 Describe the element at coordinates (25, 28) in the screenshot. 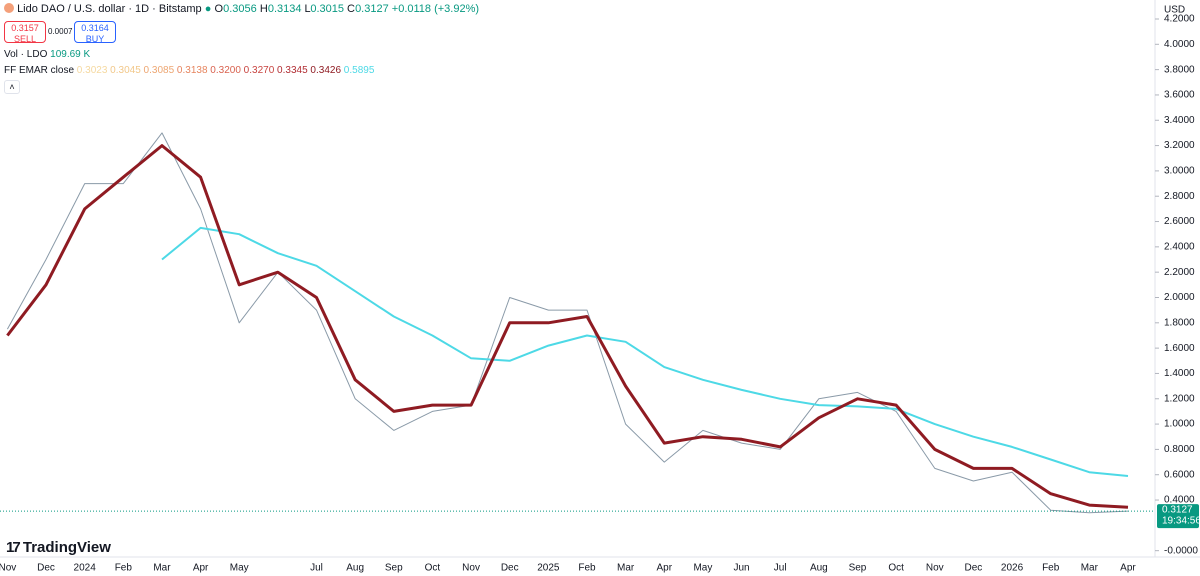

I see `sell-price: 0.3157` at that location.